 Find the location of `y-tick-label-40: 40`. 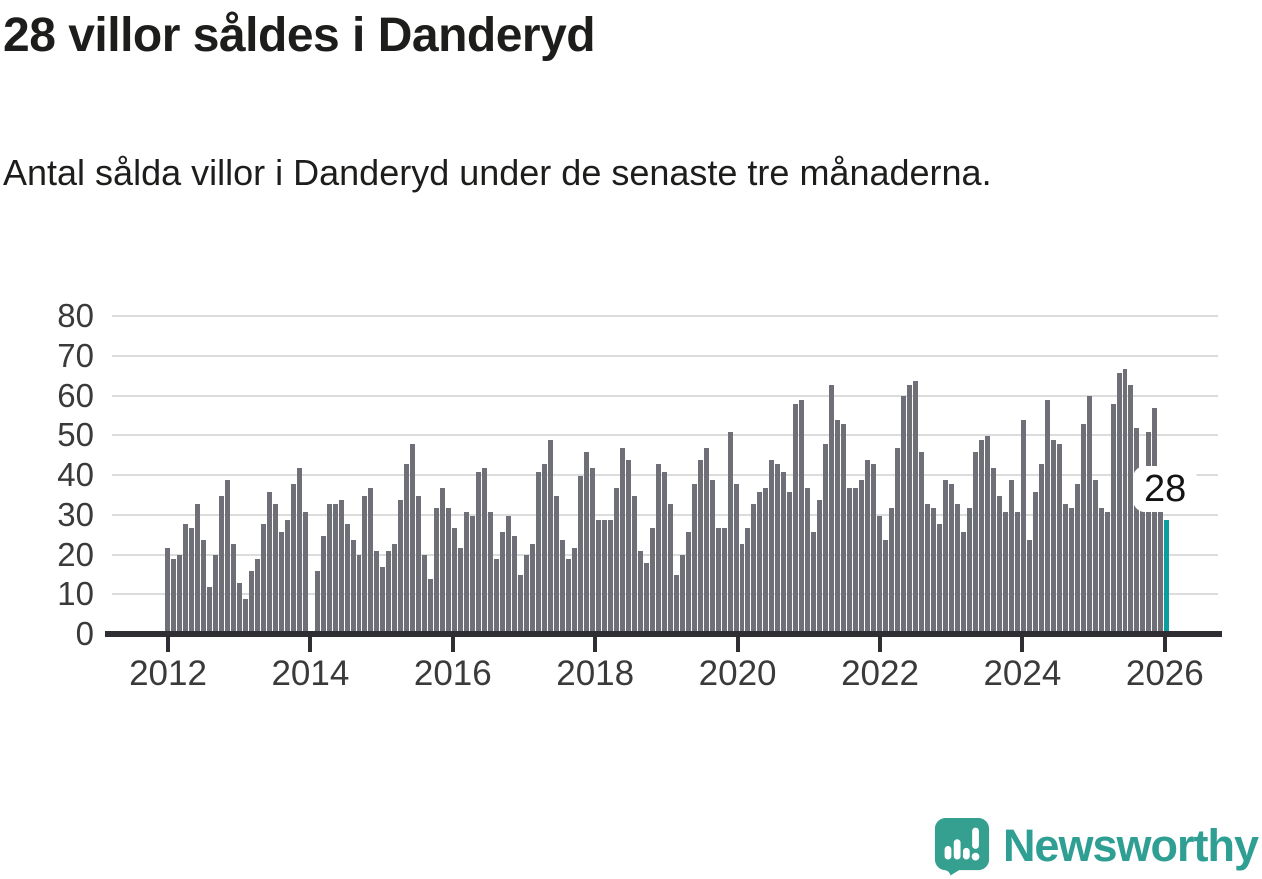

y-tick-label-40: 40 is located at coordinates (75, 474).